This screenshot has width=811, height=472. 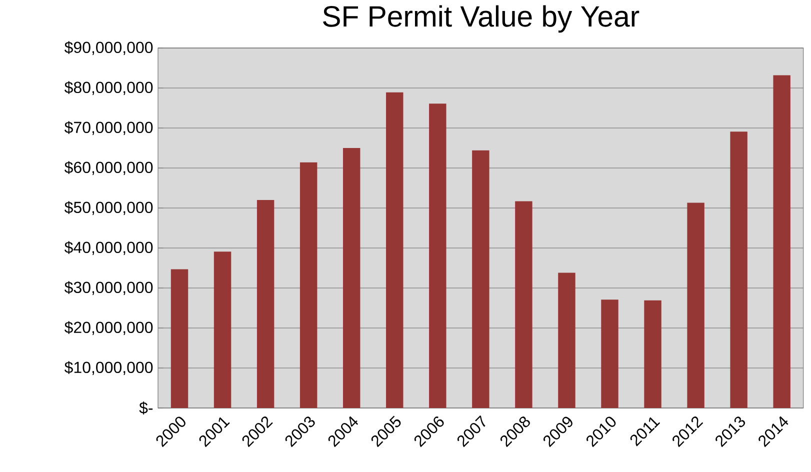 What do you see at coordinates (108, 368) in the screenshot?
I see `y-tick-label: $10,000,000` at bounding box center [108, 368].